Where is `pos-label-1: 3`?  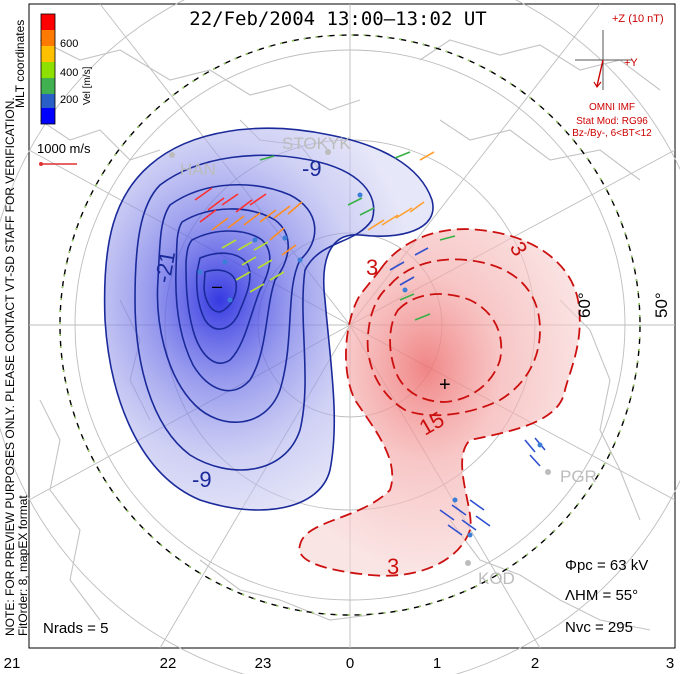
pos-label-1: 3 is located at coordinates (372, 267).